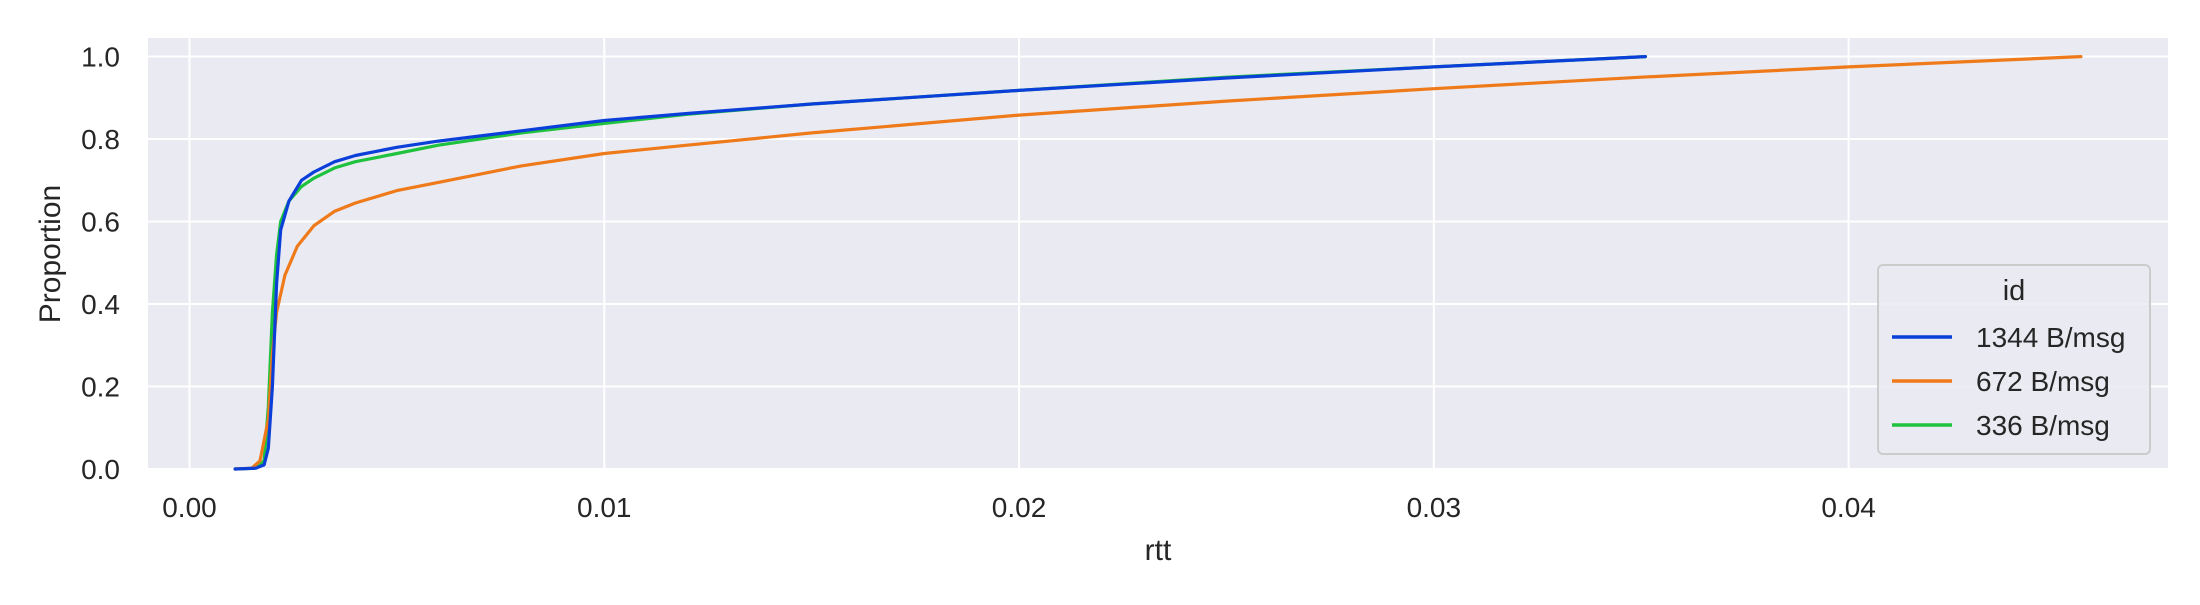 The width and height of the screenshot is (2200, 605). Describe the element at coordinates (2014, 291) in the screenshot. I see `legend-title: id` at that location.